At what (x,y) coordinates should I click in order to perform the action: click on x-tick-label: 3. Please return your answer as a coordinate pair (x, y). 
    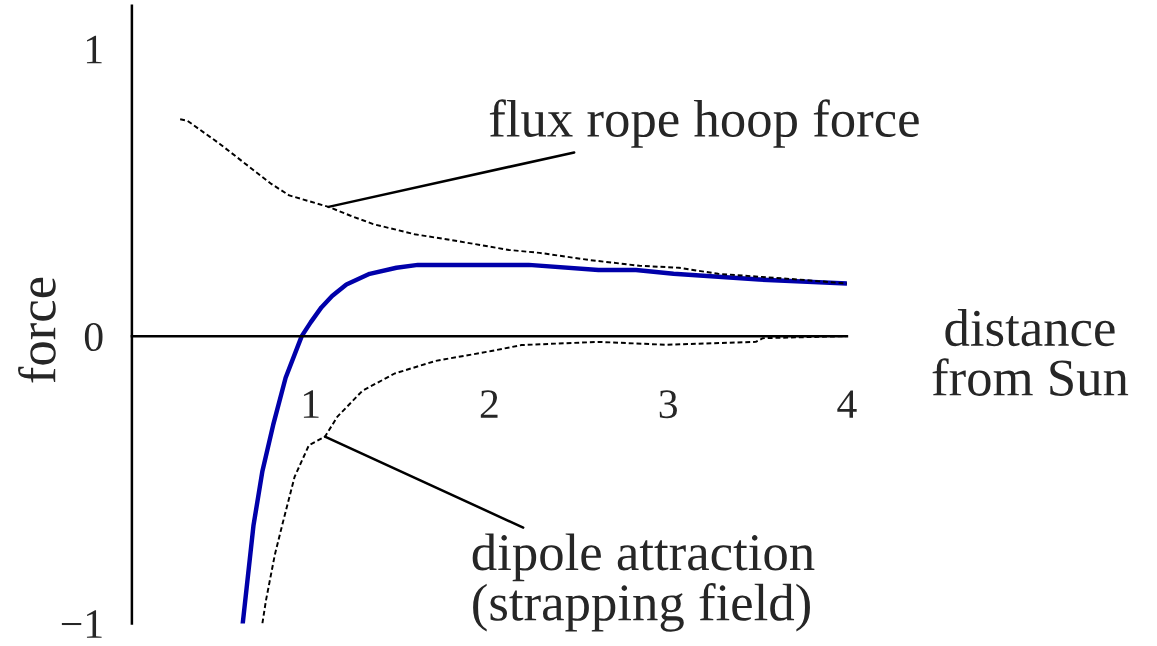
    Looking at the image, I should click on (668, 404).